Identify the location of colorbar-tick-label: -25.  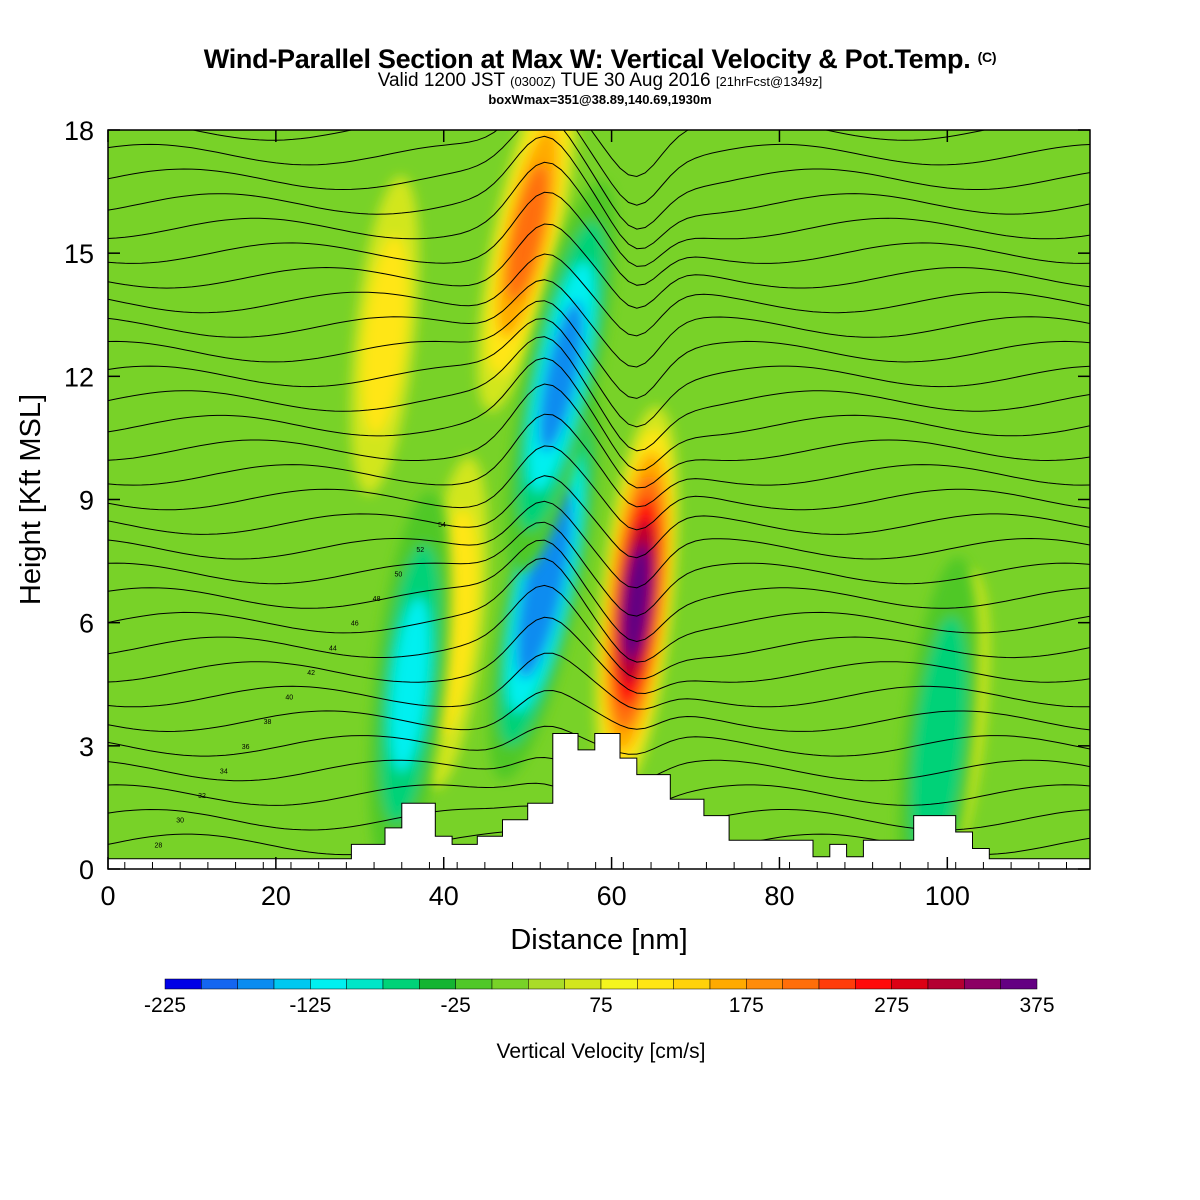
(455, 1005).